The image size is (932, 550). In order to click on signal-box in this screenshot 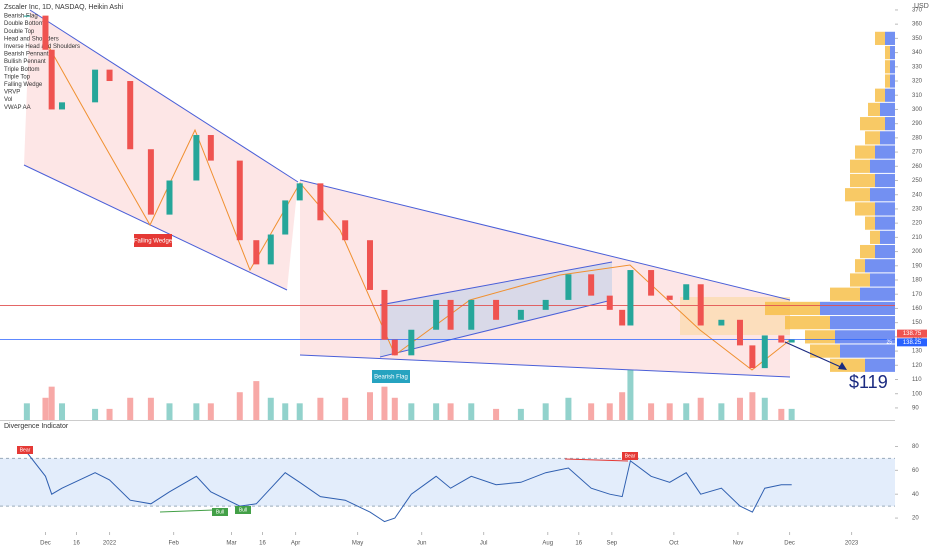, I will do `click(25, 450)`.